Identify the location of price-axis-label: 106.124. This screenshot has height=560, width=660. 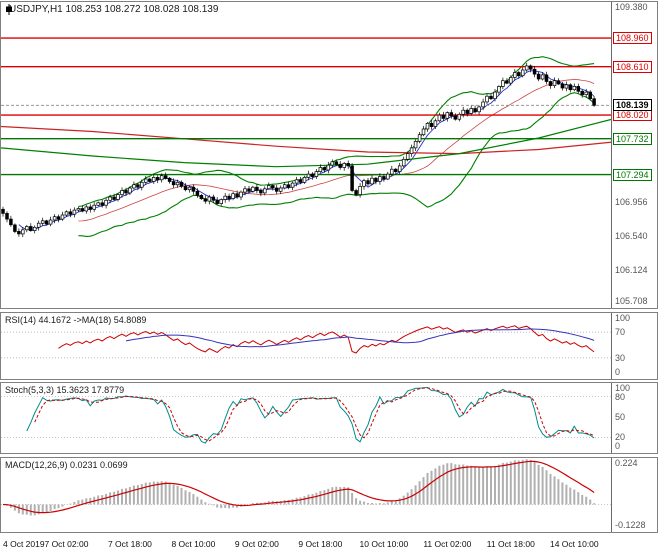
(631, 270).